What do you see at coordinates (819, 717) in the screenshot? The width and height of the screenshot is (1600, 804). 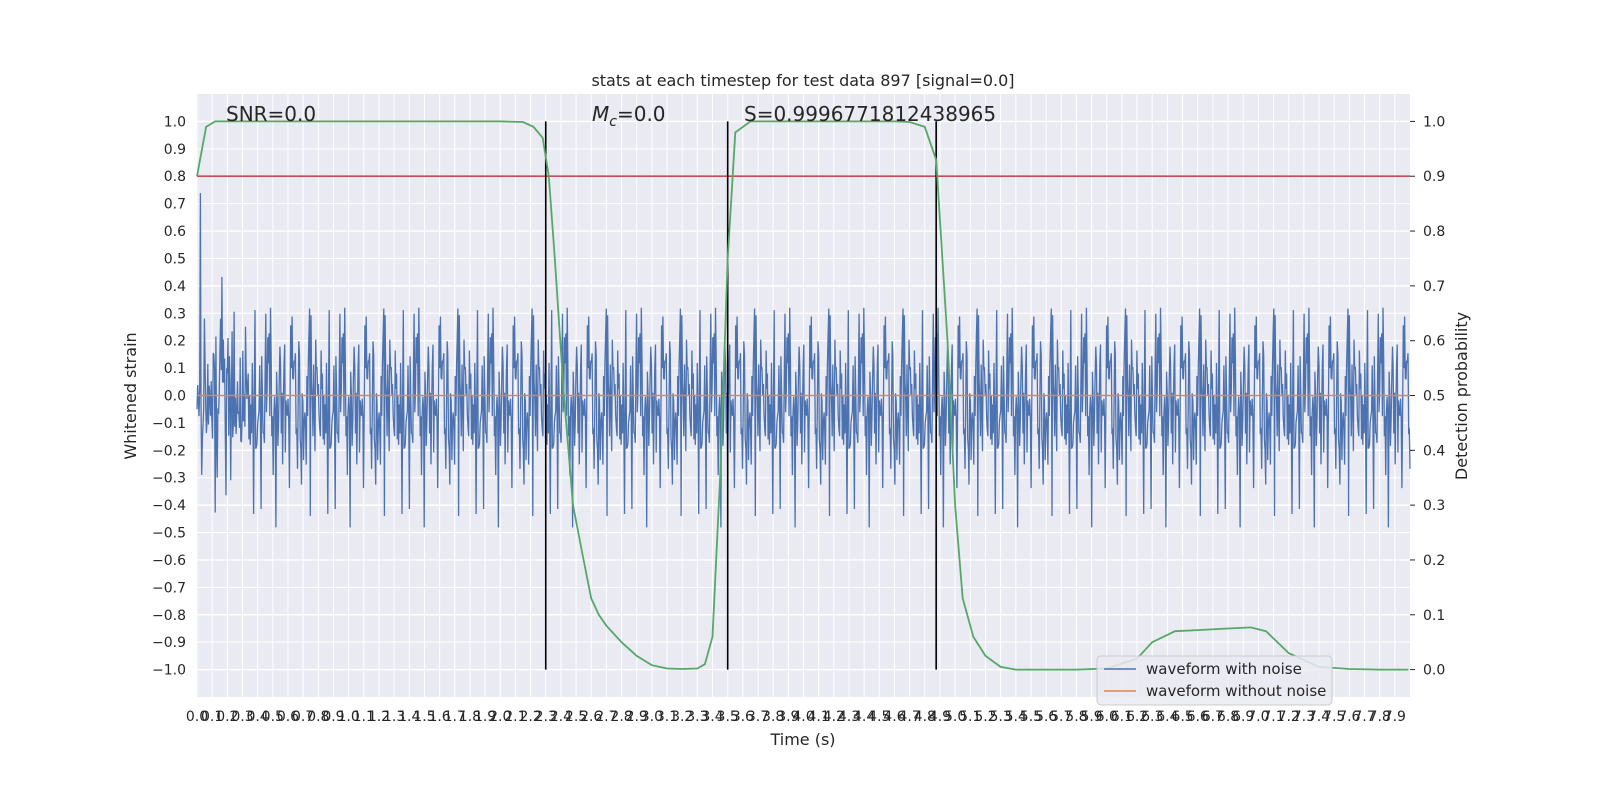 I see `x-tick-label: 4.1` at bounding box center [819, 717].